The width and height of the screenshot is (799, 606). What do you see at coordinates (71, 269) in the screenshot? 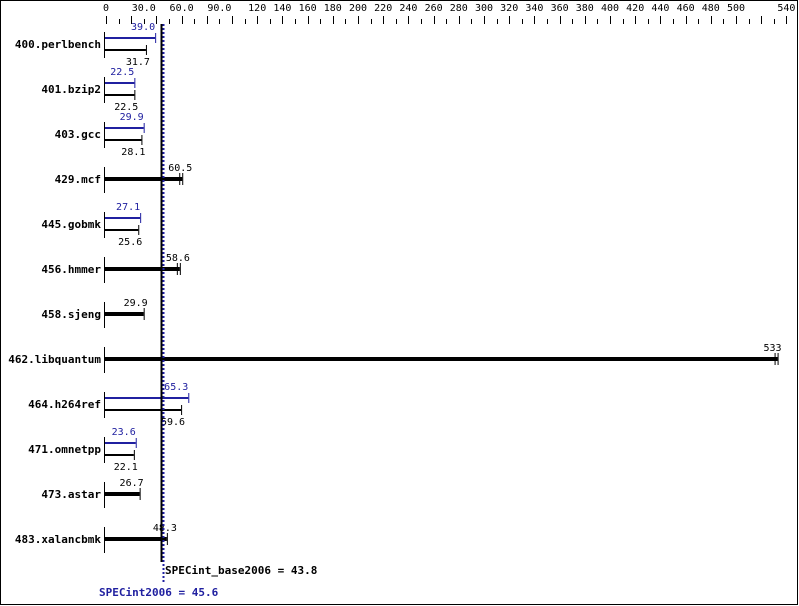
I see `benchmark-label: 456.hmmer` at bounding box center [71, 269].